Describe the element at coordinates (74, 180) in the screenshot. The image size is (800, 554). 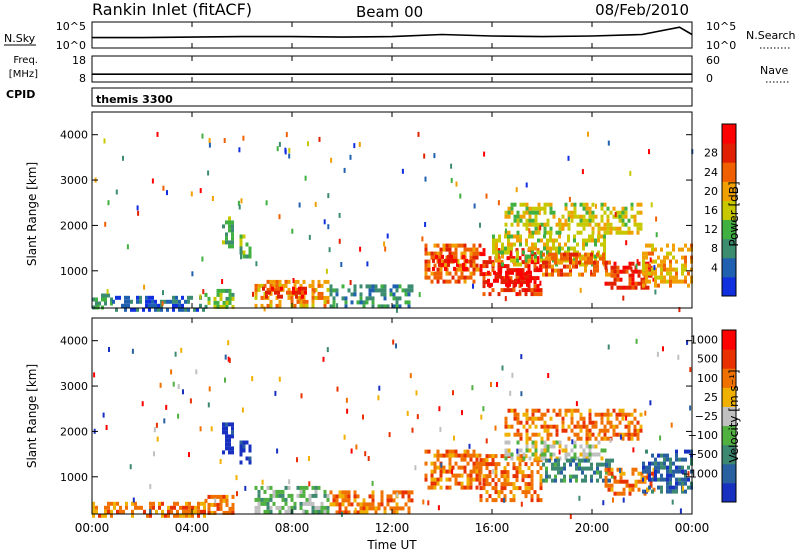
I see `y-tick-label: 3000` at that location.